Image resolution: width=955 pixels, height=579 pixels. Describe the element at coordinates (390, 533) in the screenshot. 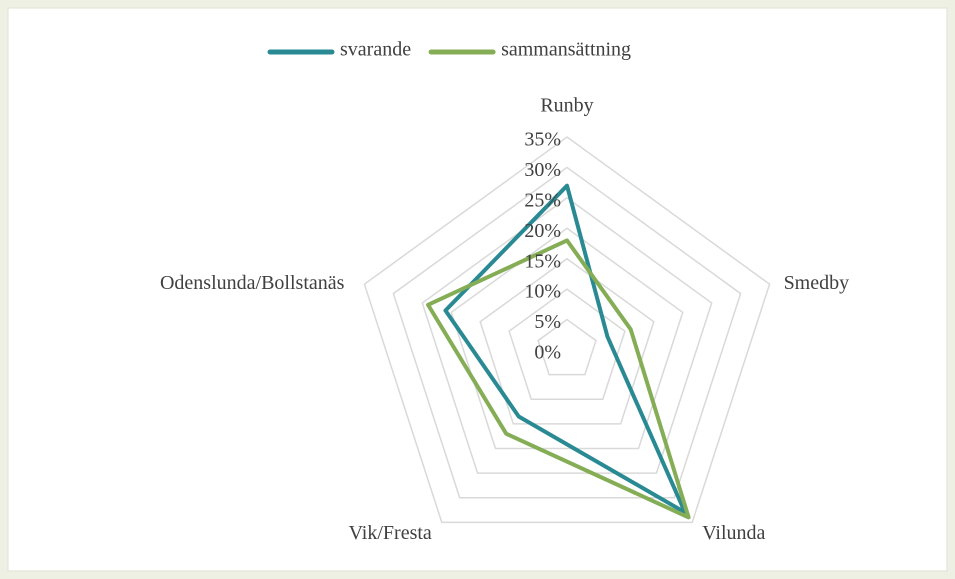

I see `category-label: Vik/Fresta` at that location.